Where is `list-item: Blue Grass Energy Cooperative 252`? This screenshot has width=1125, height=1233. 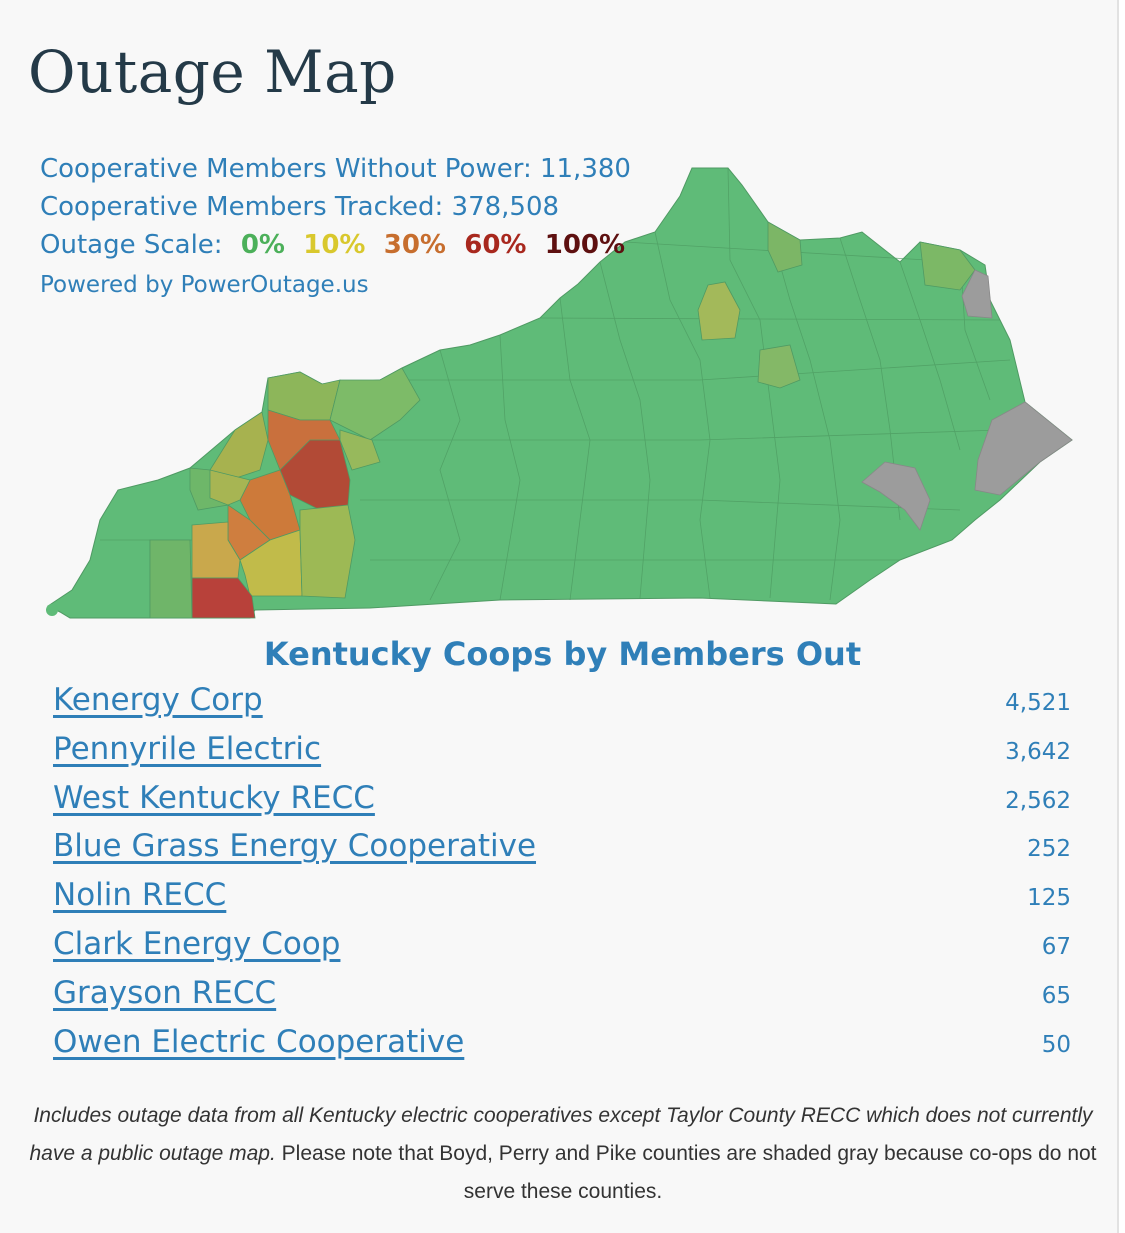 list-item: Blue Grass Energy Cooperative 252 is located at coordinates (562, 852).